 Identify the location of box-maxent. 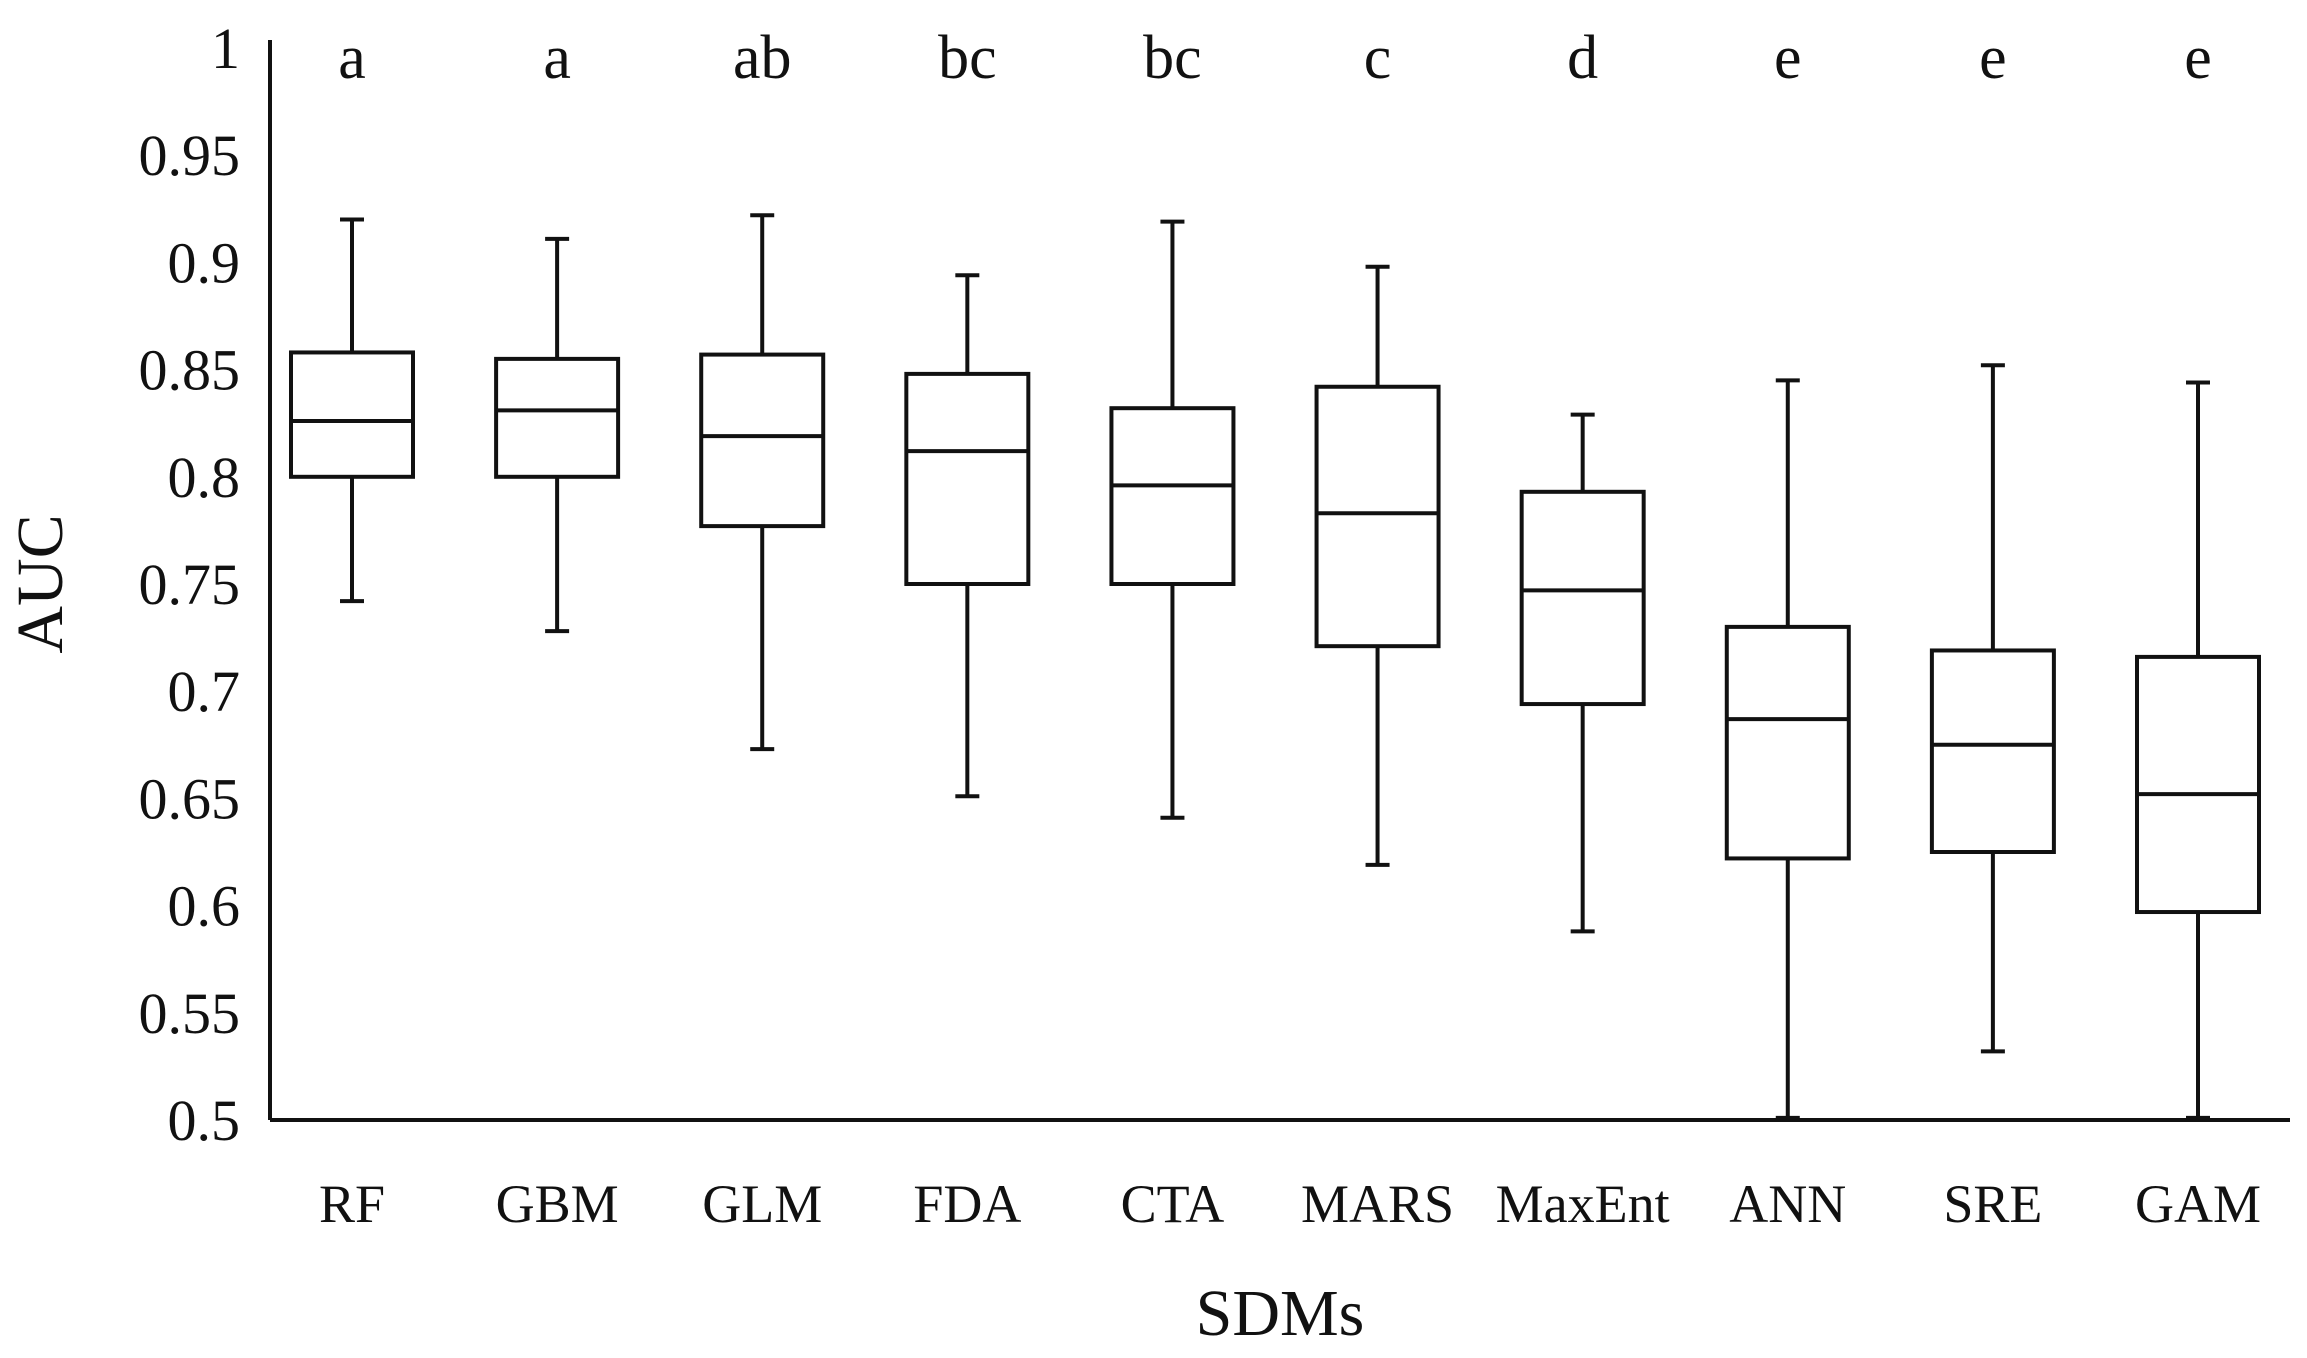
(1582, 673).